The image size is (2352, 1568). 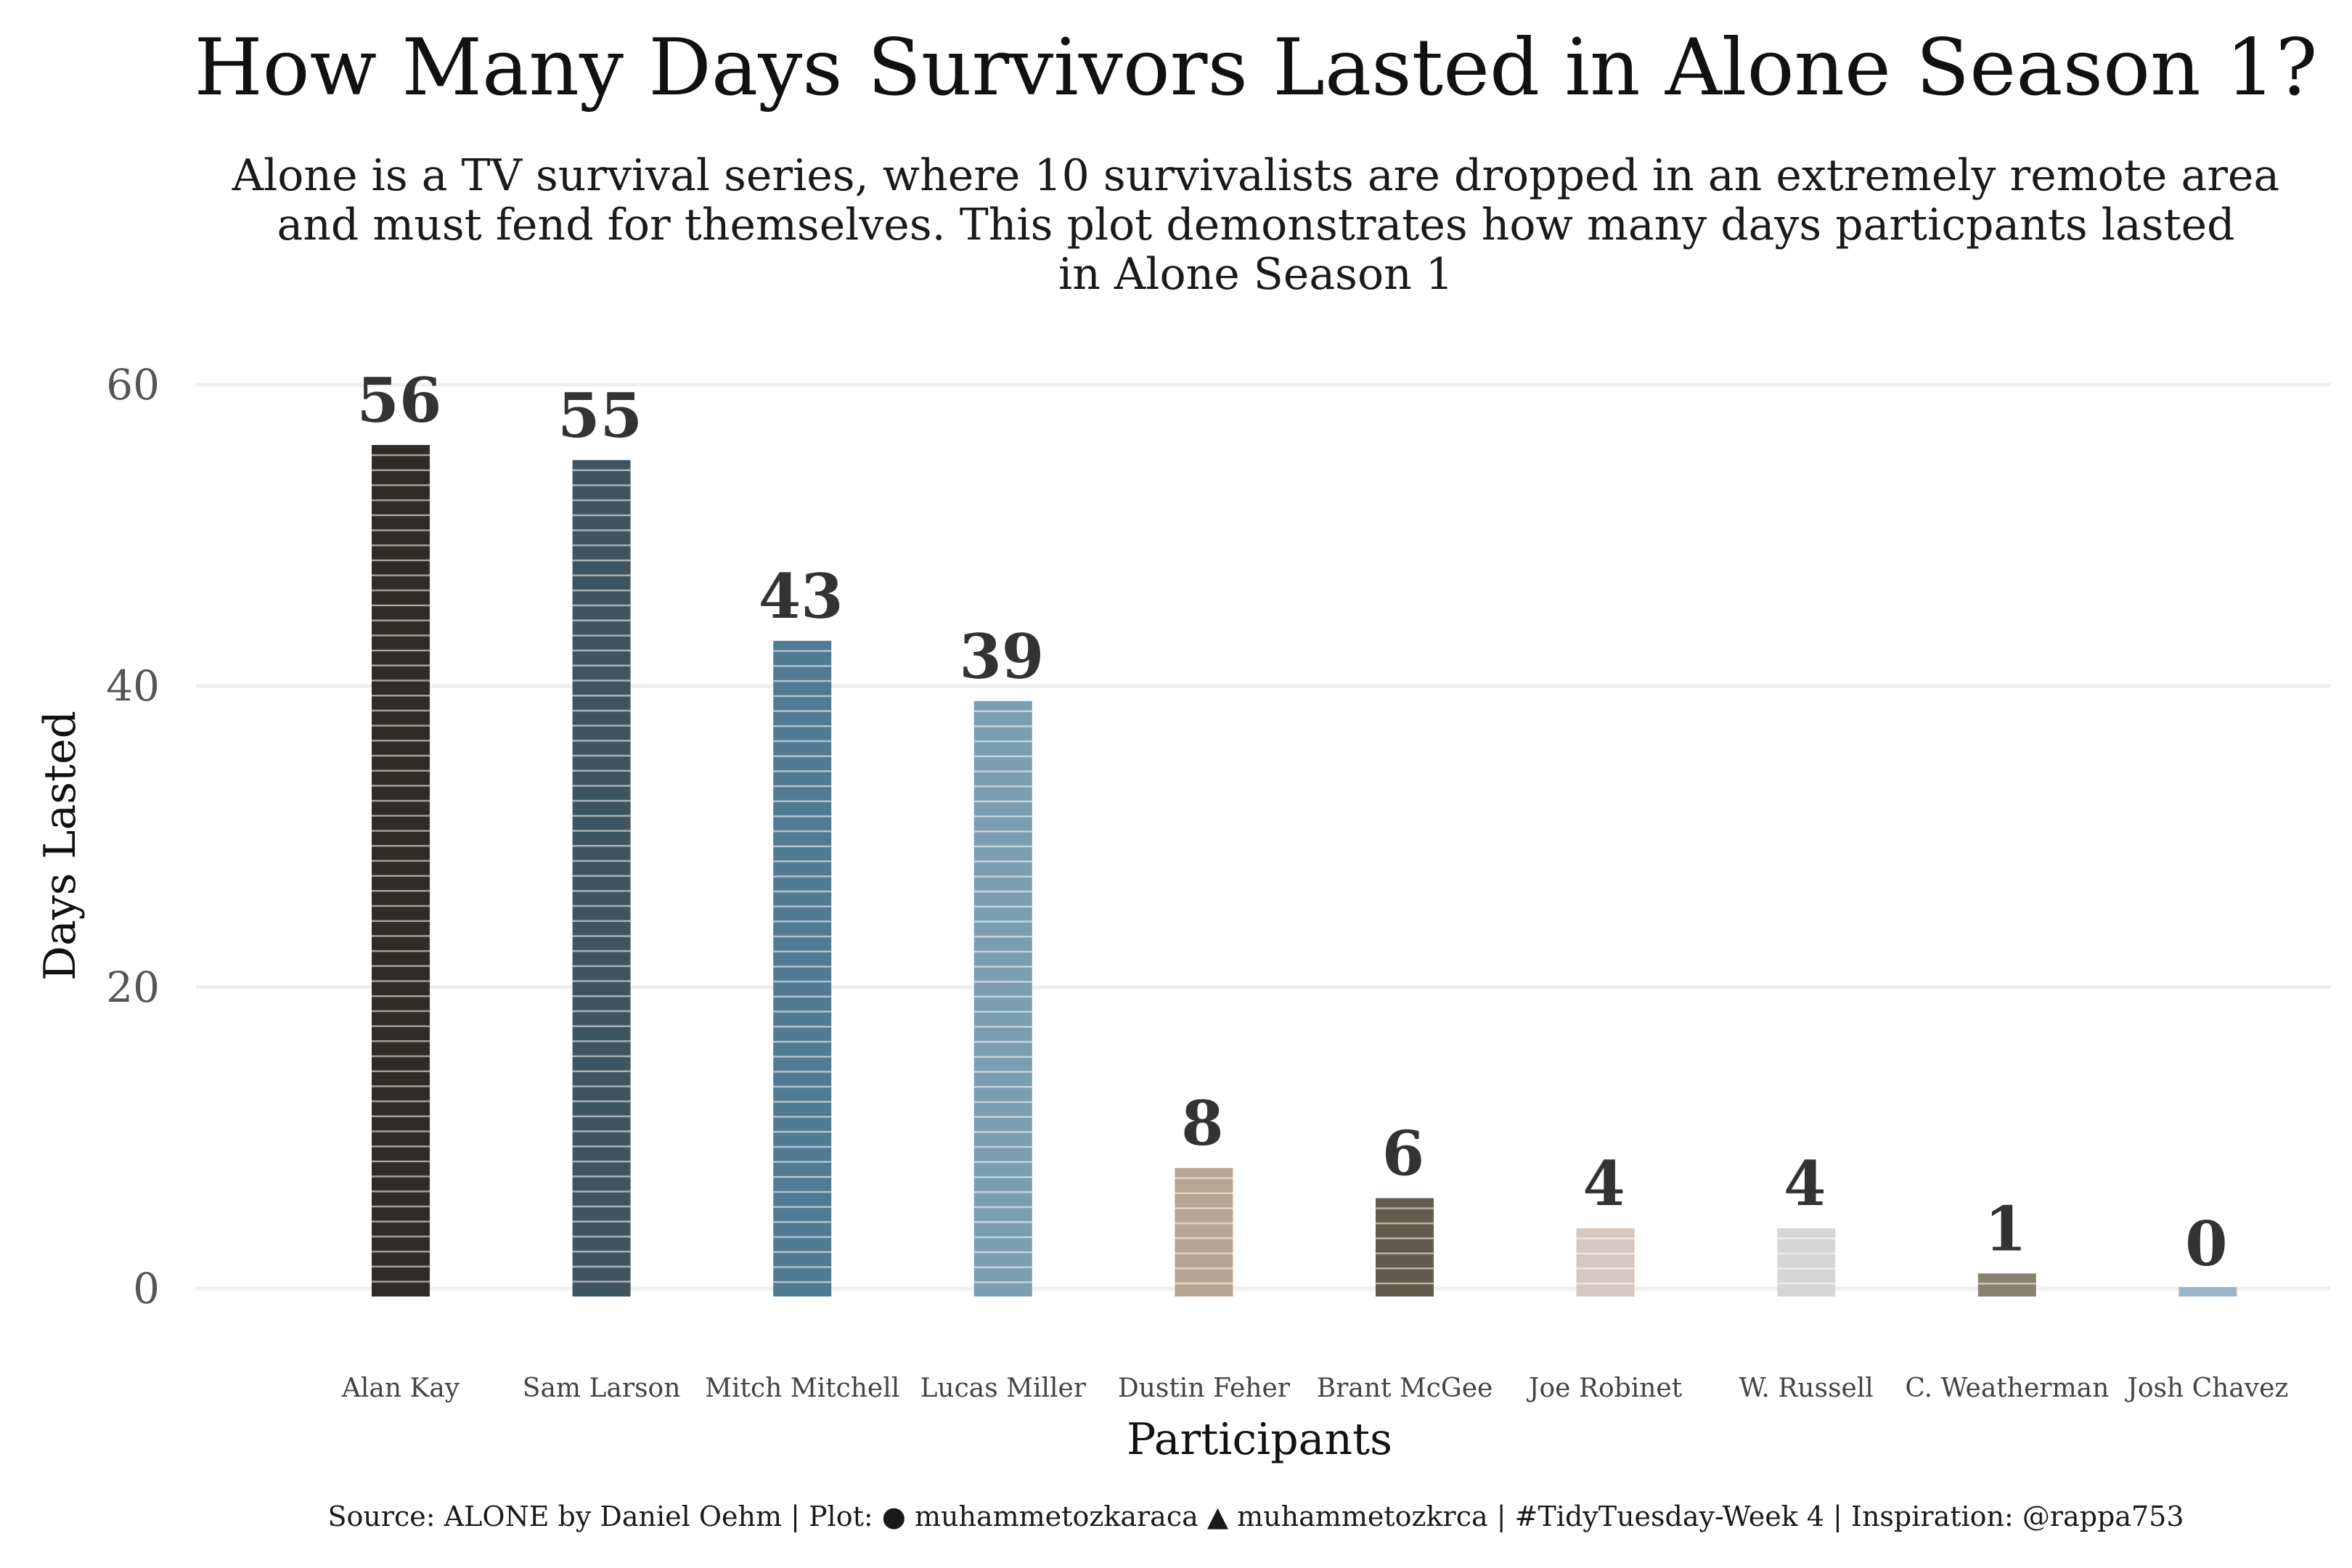 I want to click on y-axis-title: Days Lasted, so click(x=61, y=846).